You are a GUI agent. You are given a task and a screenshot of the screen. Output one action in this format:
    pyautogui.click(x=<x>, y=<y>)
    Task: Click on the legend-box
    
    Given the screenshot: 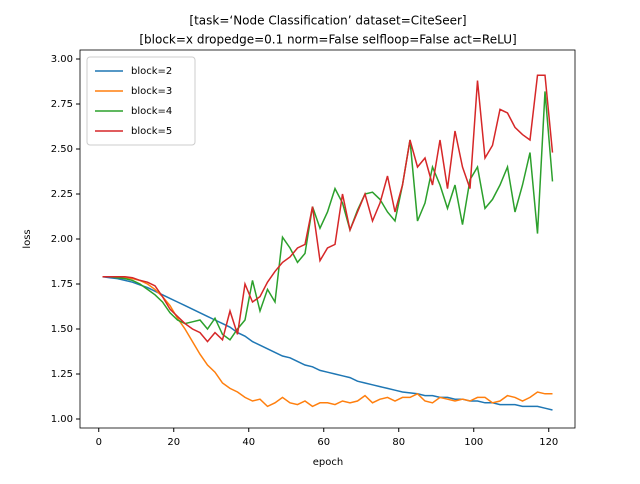 What is the action you would take?
    pyautogui.click(x=141, y=101)
    